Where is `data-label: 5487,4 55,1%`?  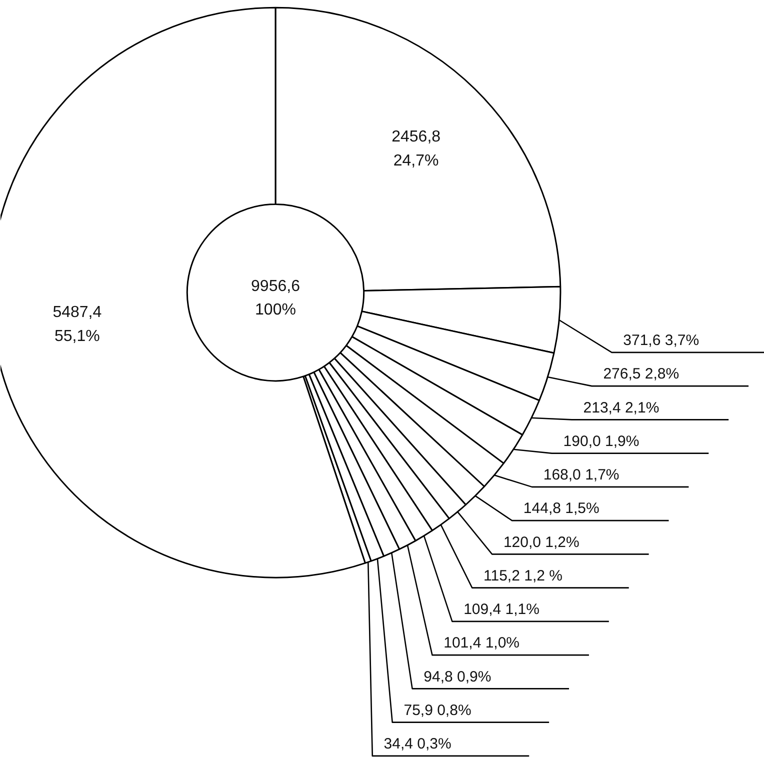
data-label: 5487,4 55,1% is located at coordinates (77, 325).